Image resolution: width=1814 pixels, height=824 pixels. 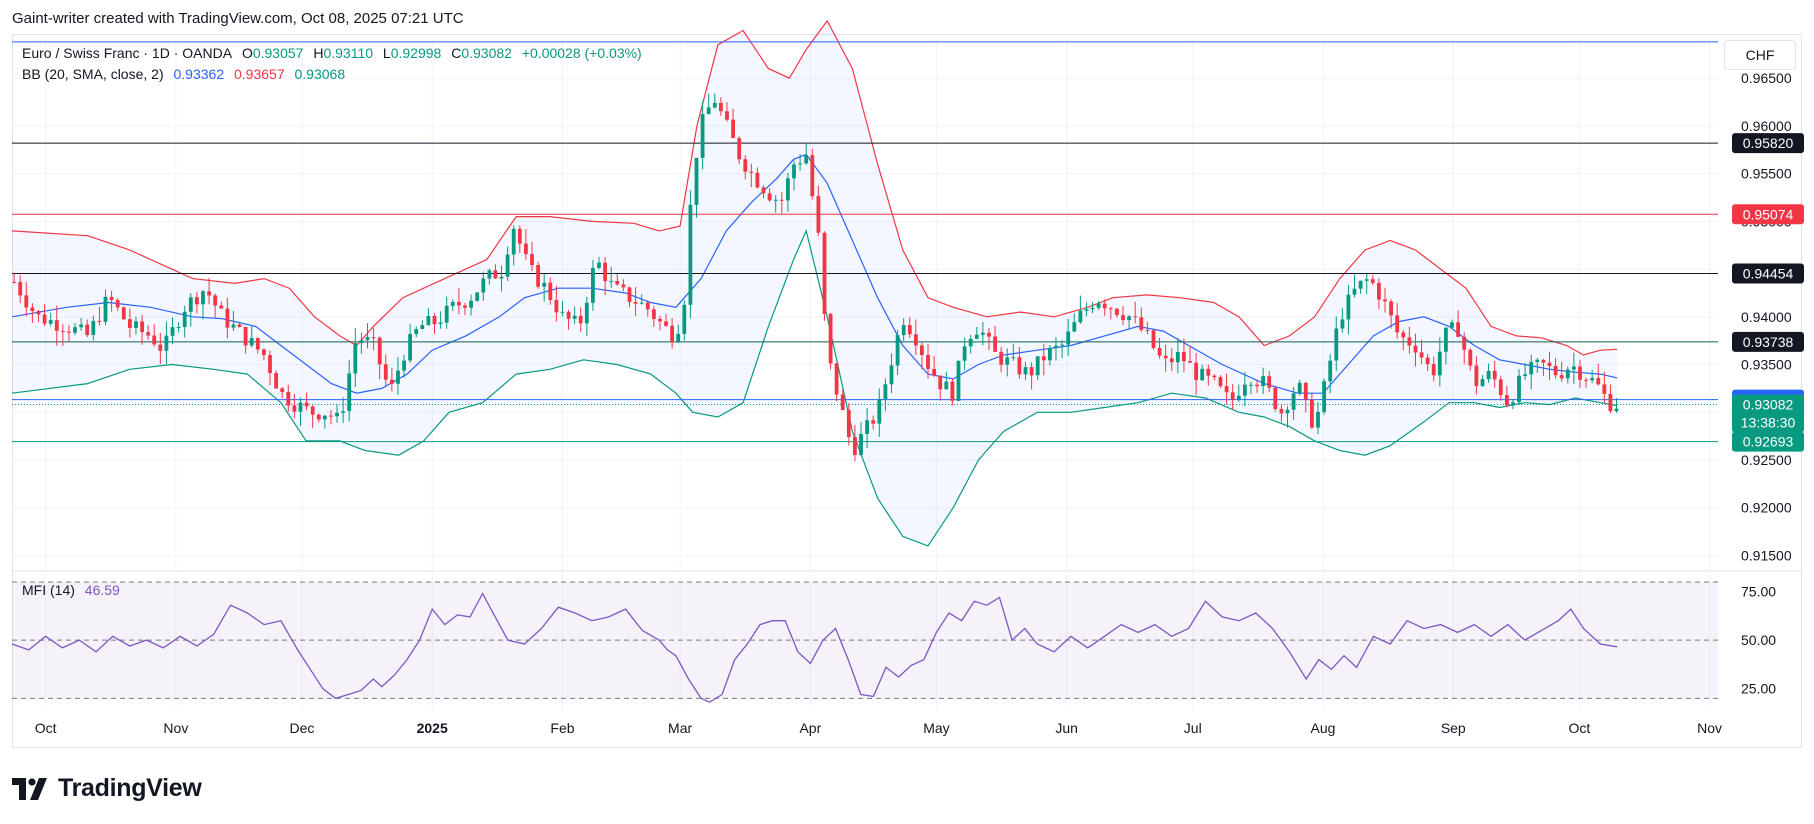 What do you see at coordinates (814, 647) in the screenshot?
I see `mfi-line` at bounding box center [814, 647].